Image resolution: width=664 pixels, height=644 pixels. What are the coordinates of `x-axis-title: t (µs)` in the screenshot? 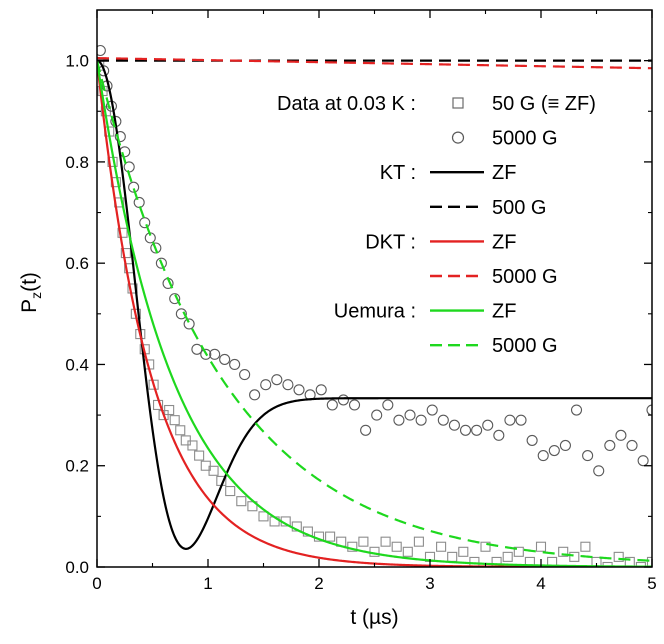 It's located at (374, 617).